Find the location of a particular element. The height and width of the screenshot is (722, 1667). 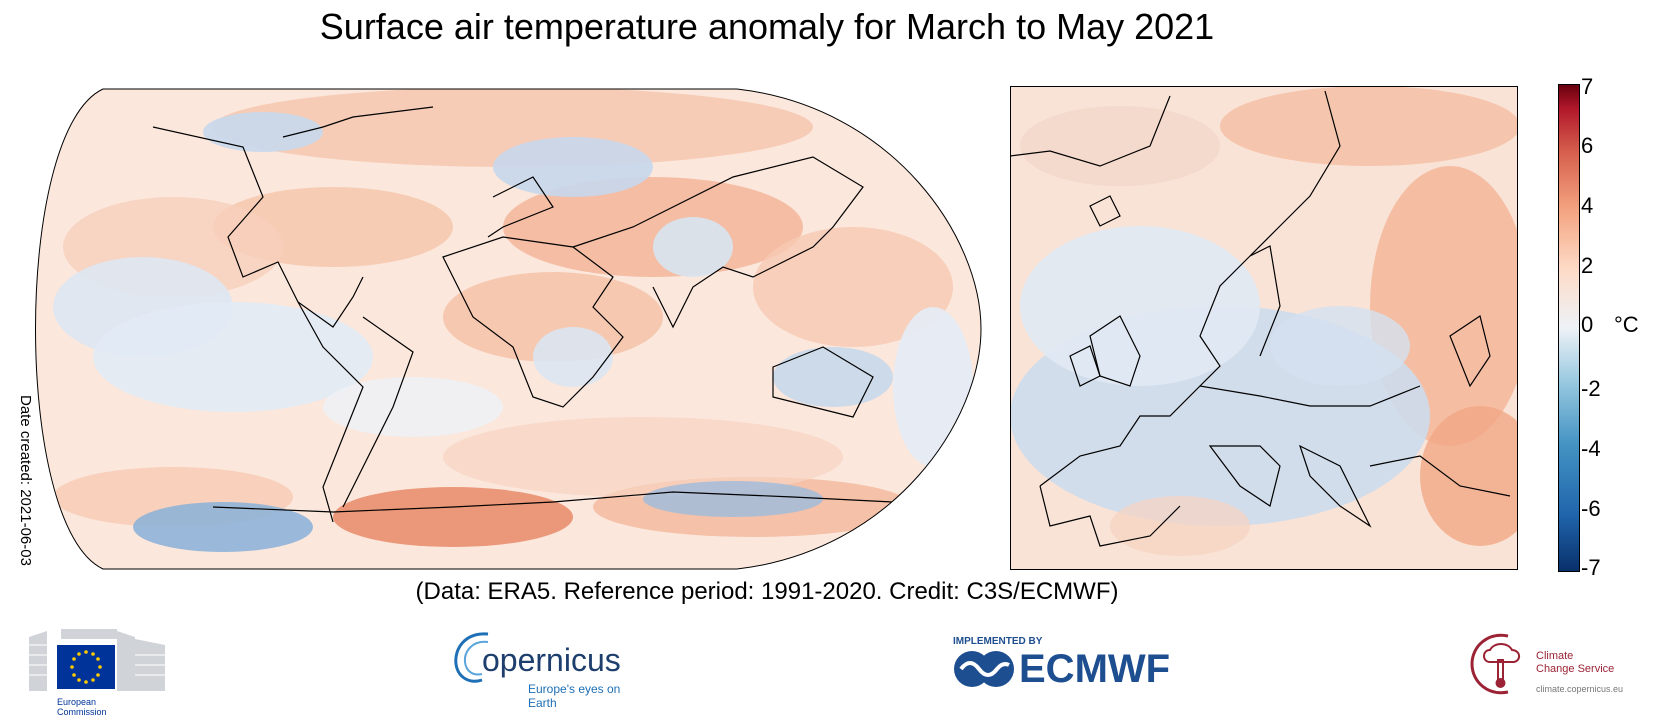

ecmwf-wordmark: ECMWF is located at coordinates (1095, 669).